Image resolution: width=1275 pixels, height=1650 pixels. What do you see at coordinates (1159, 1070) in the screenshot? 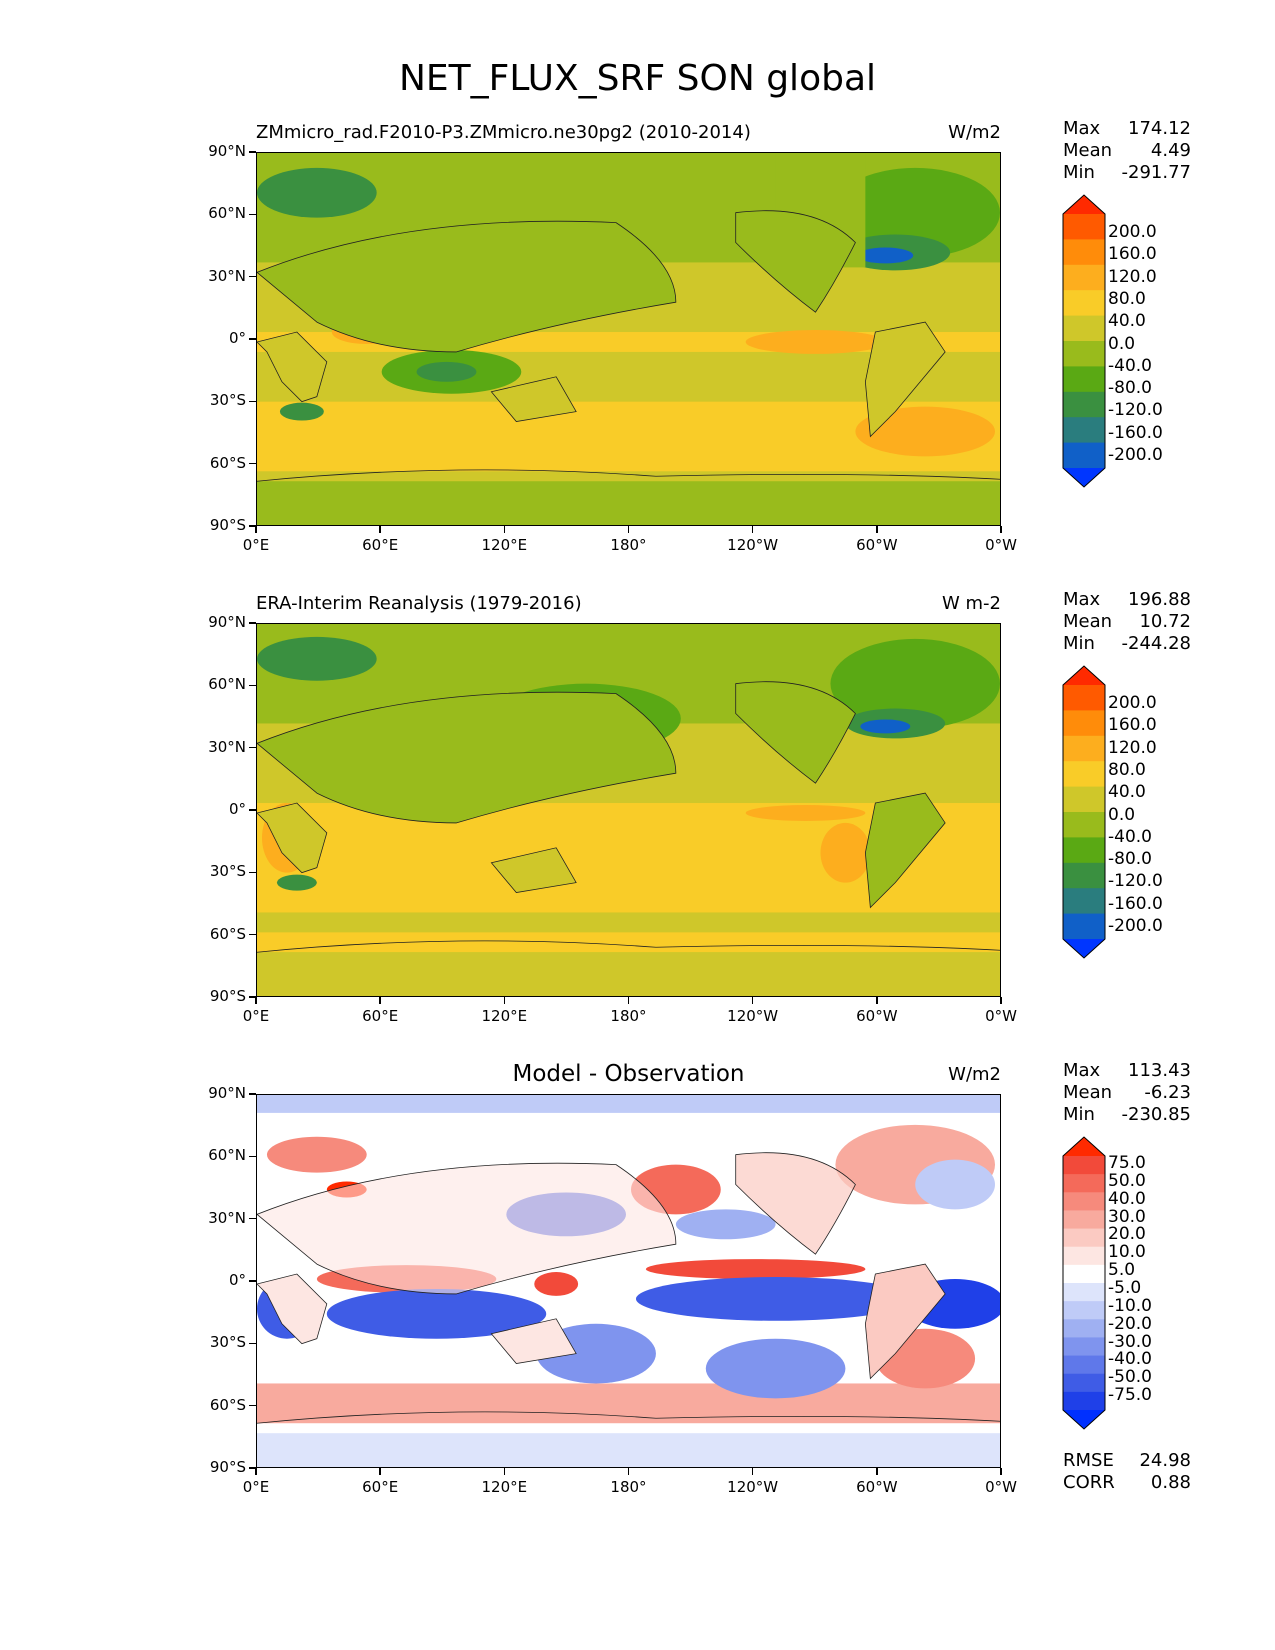
I see `stat-value: 113.43` at bounding box center [1159, 1070].